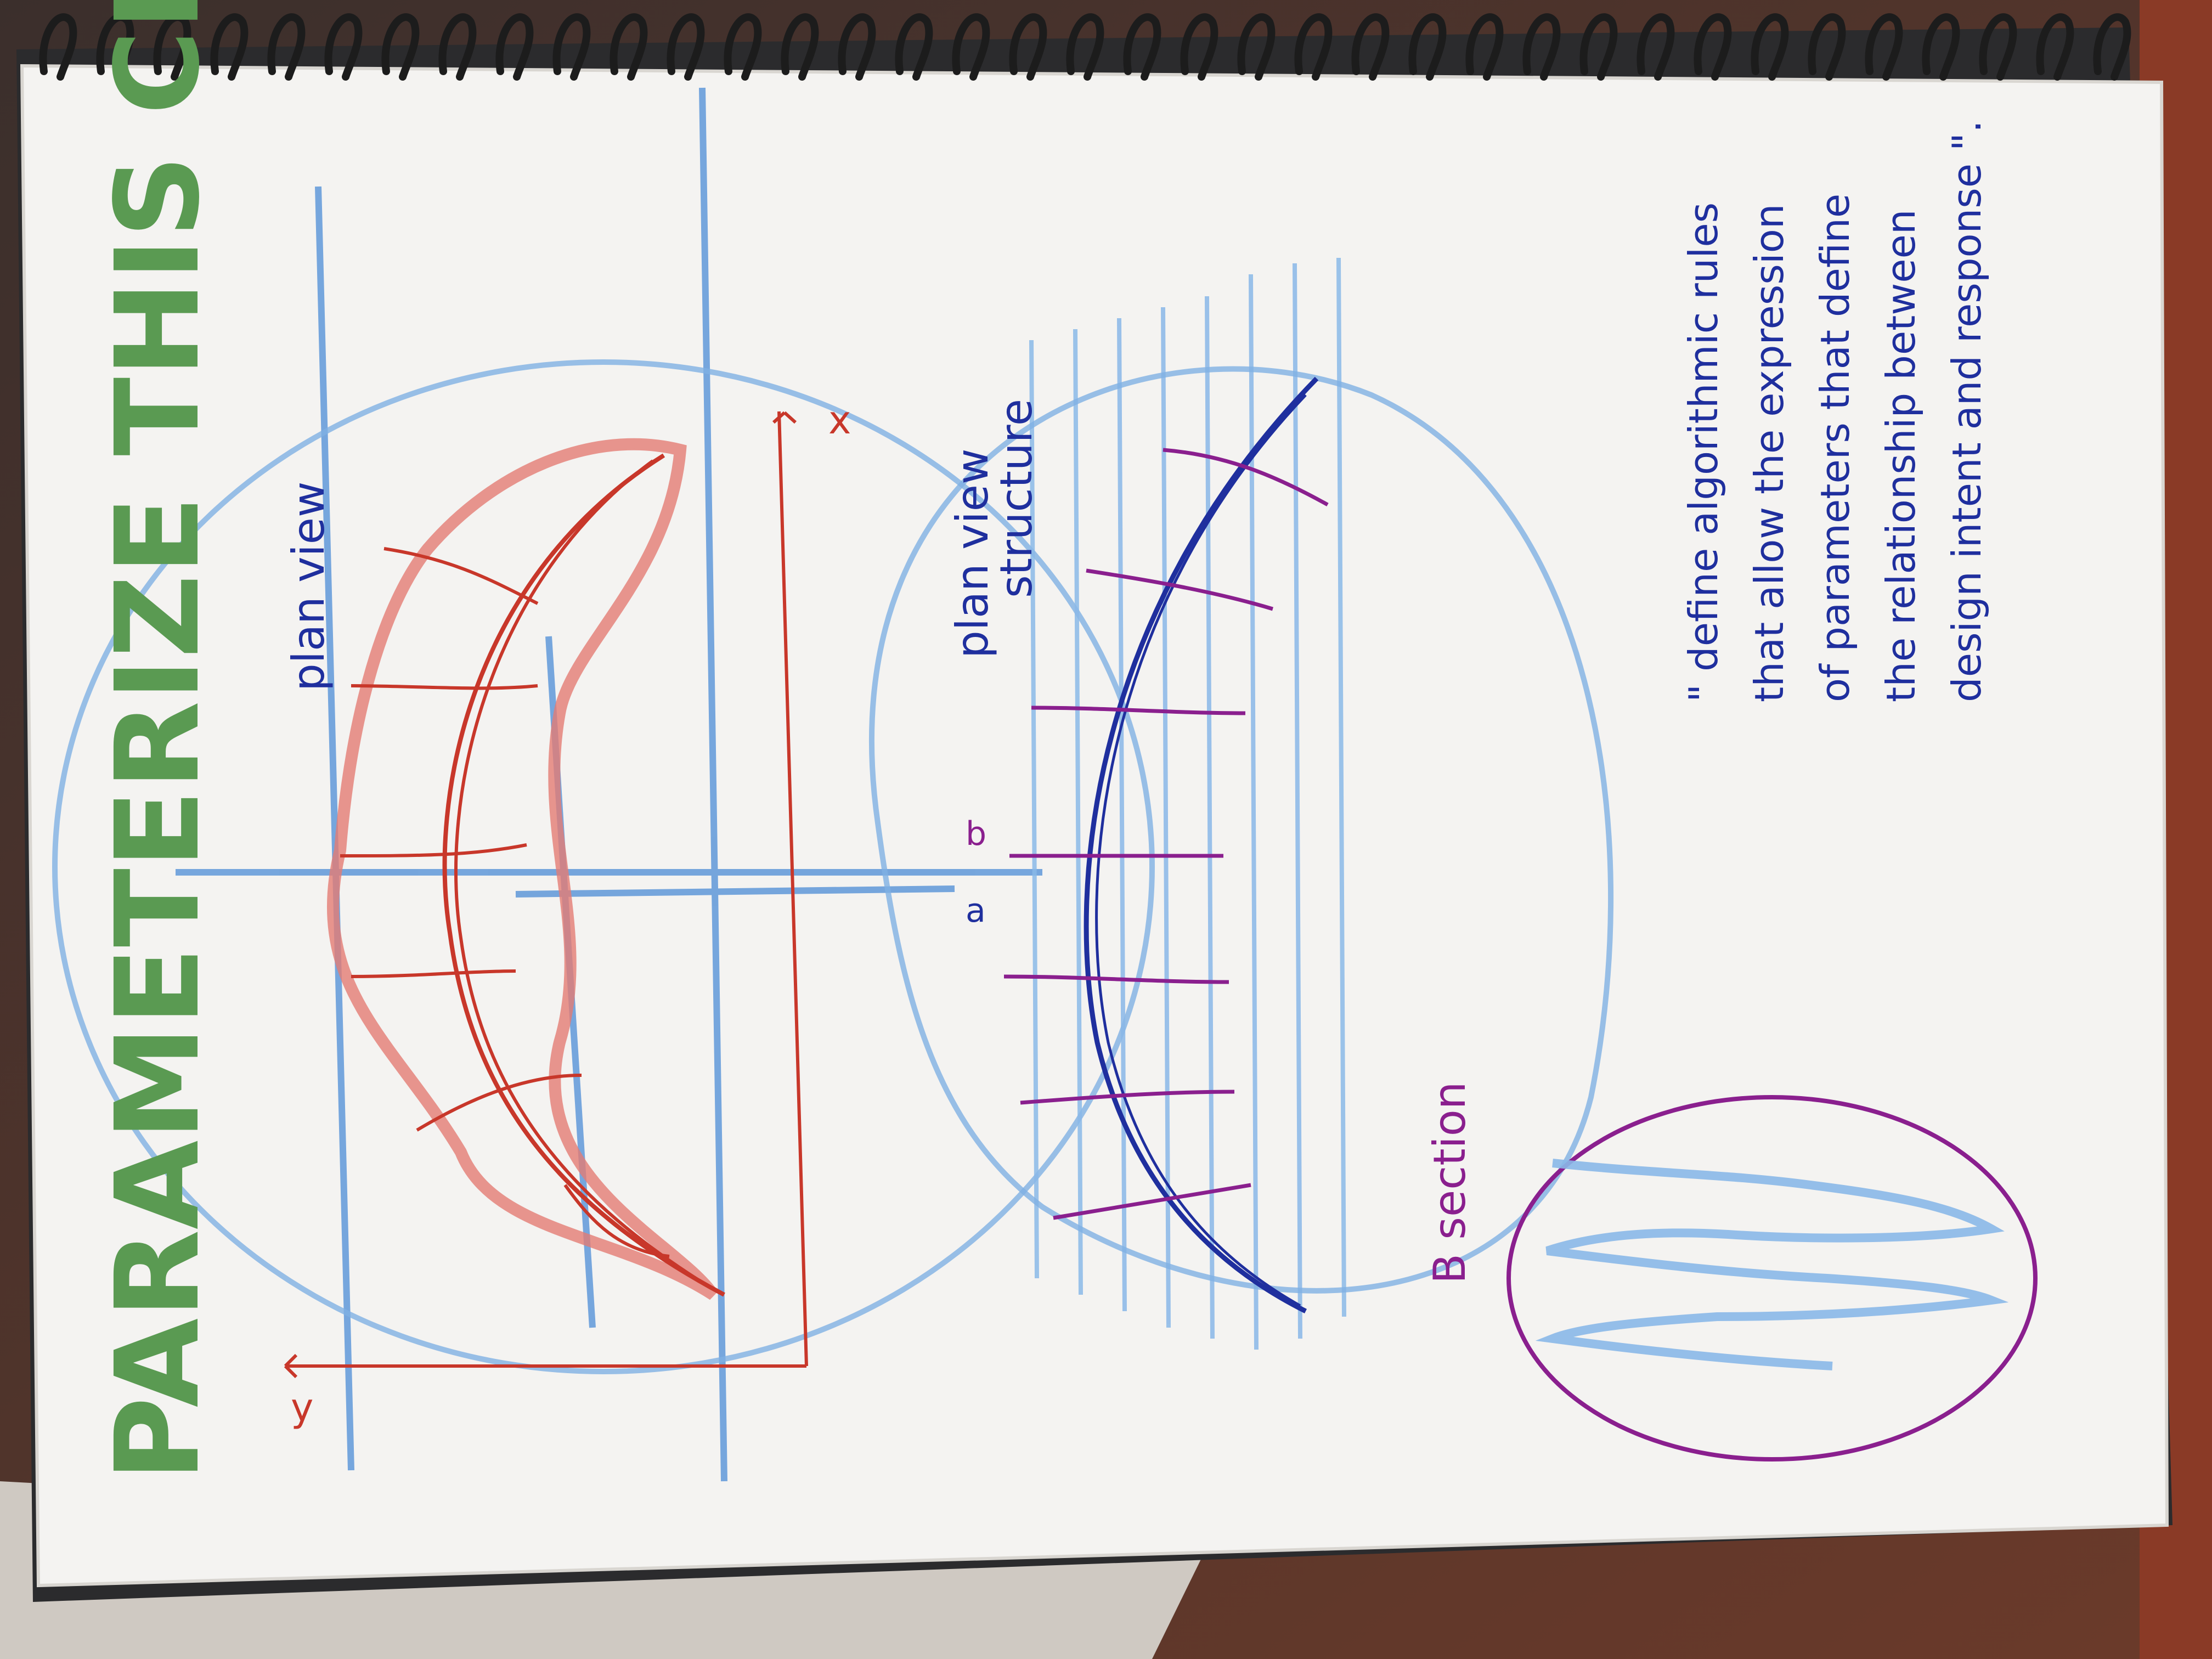 Image resolution: width=2212 pixels, height=1659 pixels. I want to click on quote-line: the relationship between, so click(1901, 456).